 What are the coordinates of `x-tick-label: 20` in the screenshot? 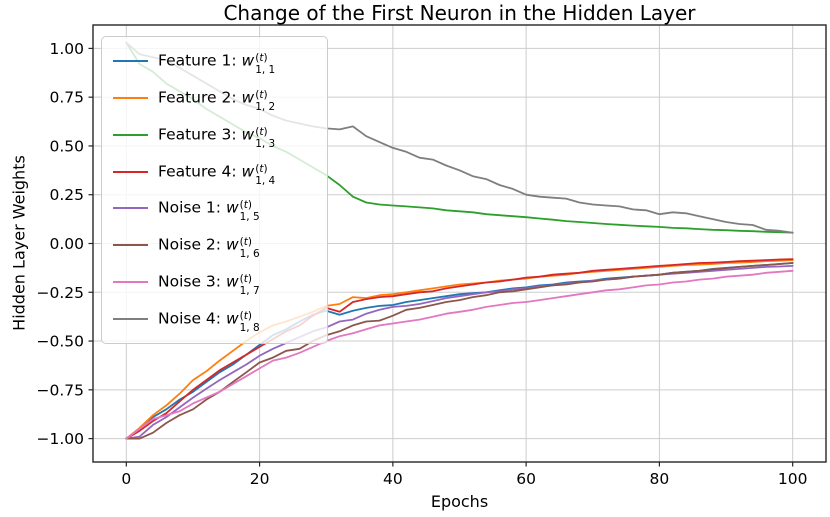 It's located at (260, 479).